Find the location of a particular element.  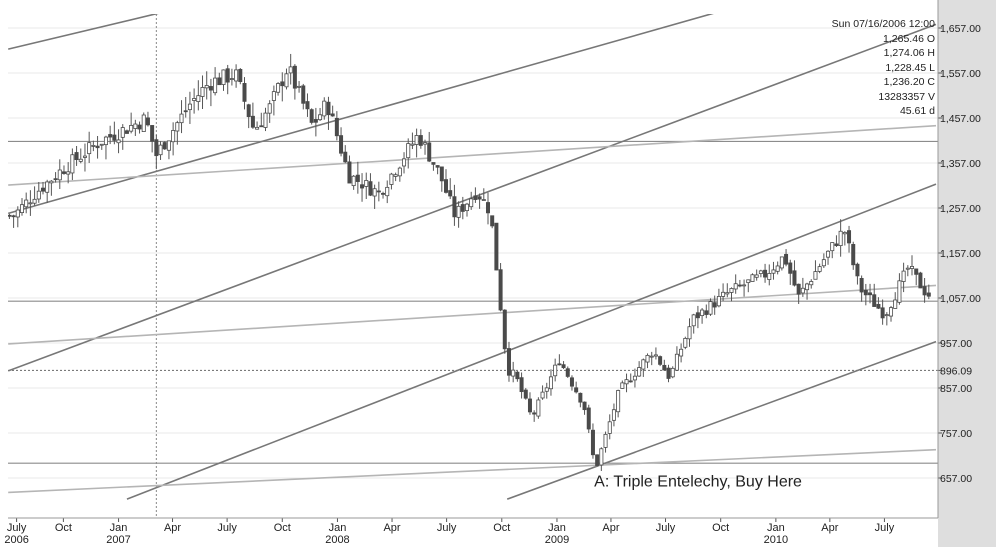

x-tick-year-label: 2006 is located at coordinates (16, 540).